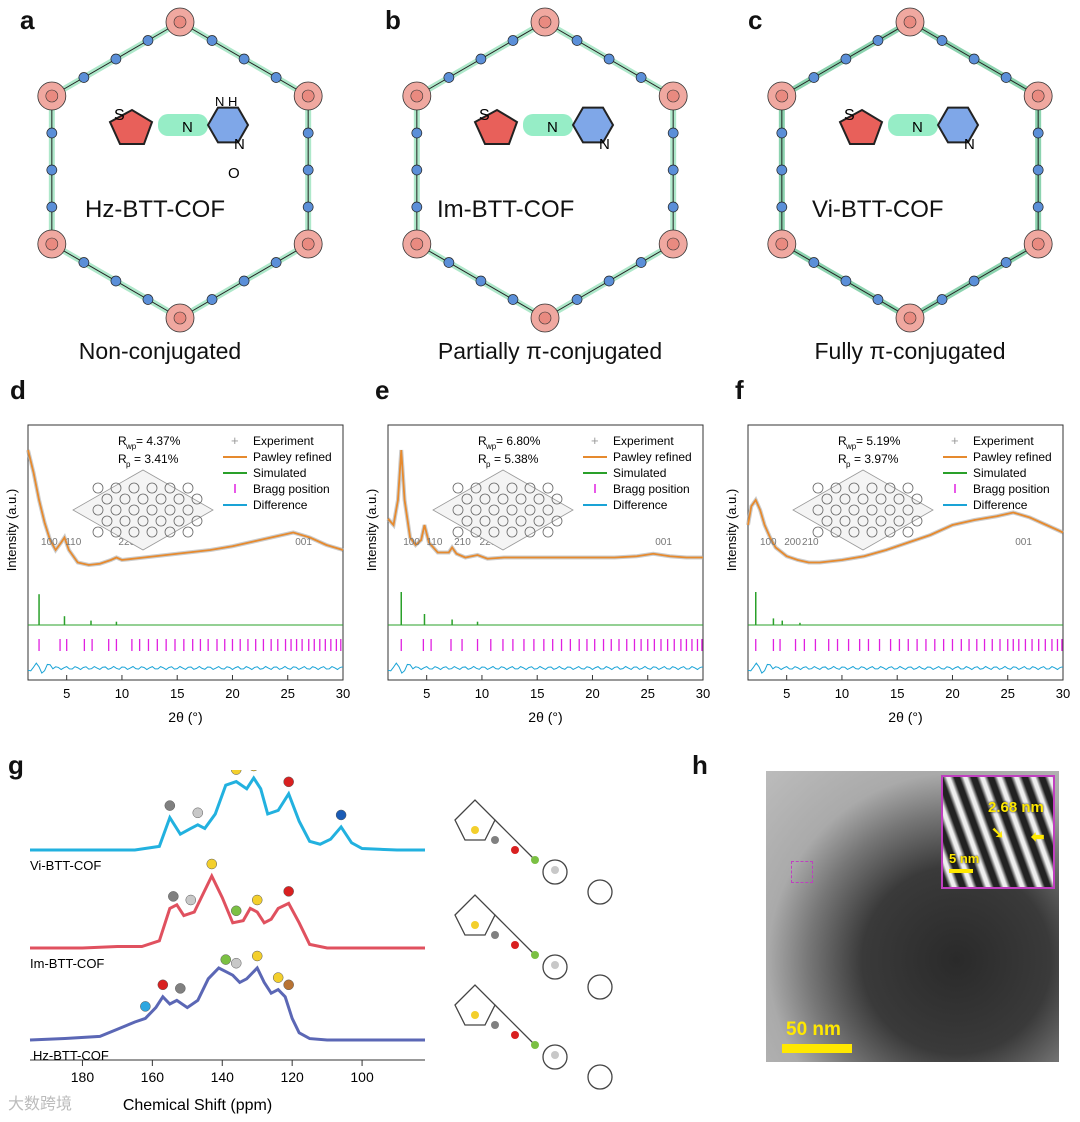 The height and width of the screenshot is (1122, 1080). What do you see at coordinates (291, 489) in the screenshot?
I see `legend-label: Bragg position` at bounding box center [291, 489].